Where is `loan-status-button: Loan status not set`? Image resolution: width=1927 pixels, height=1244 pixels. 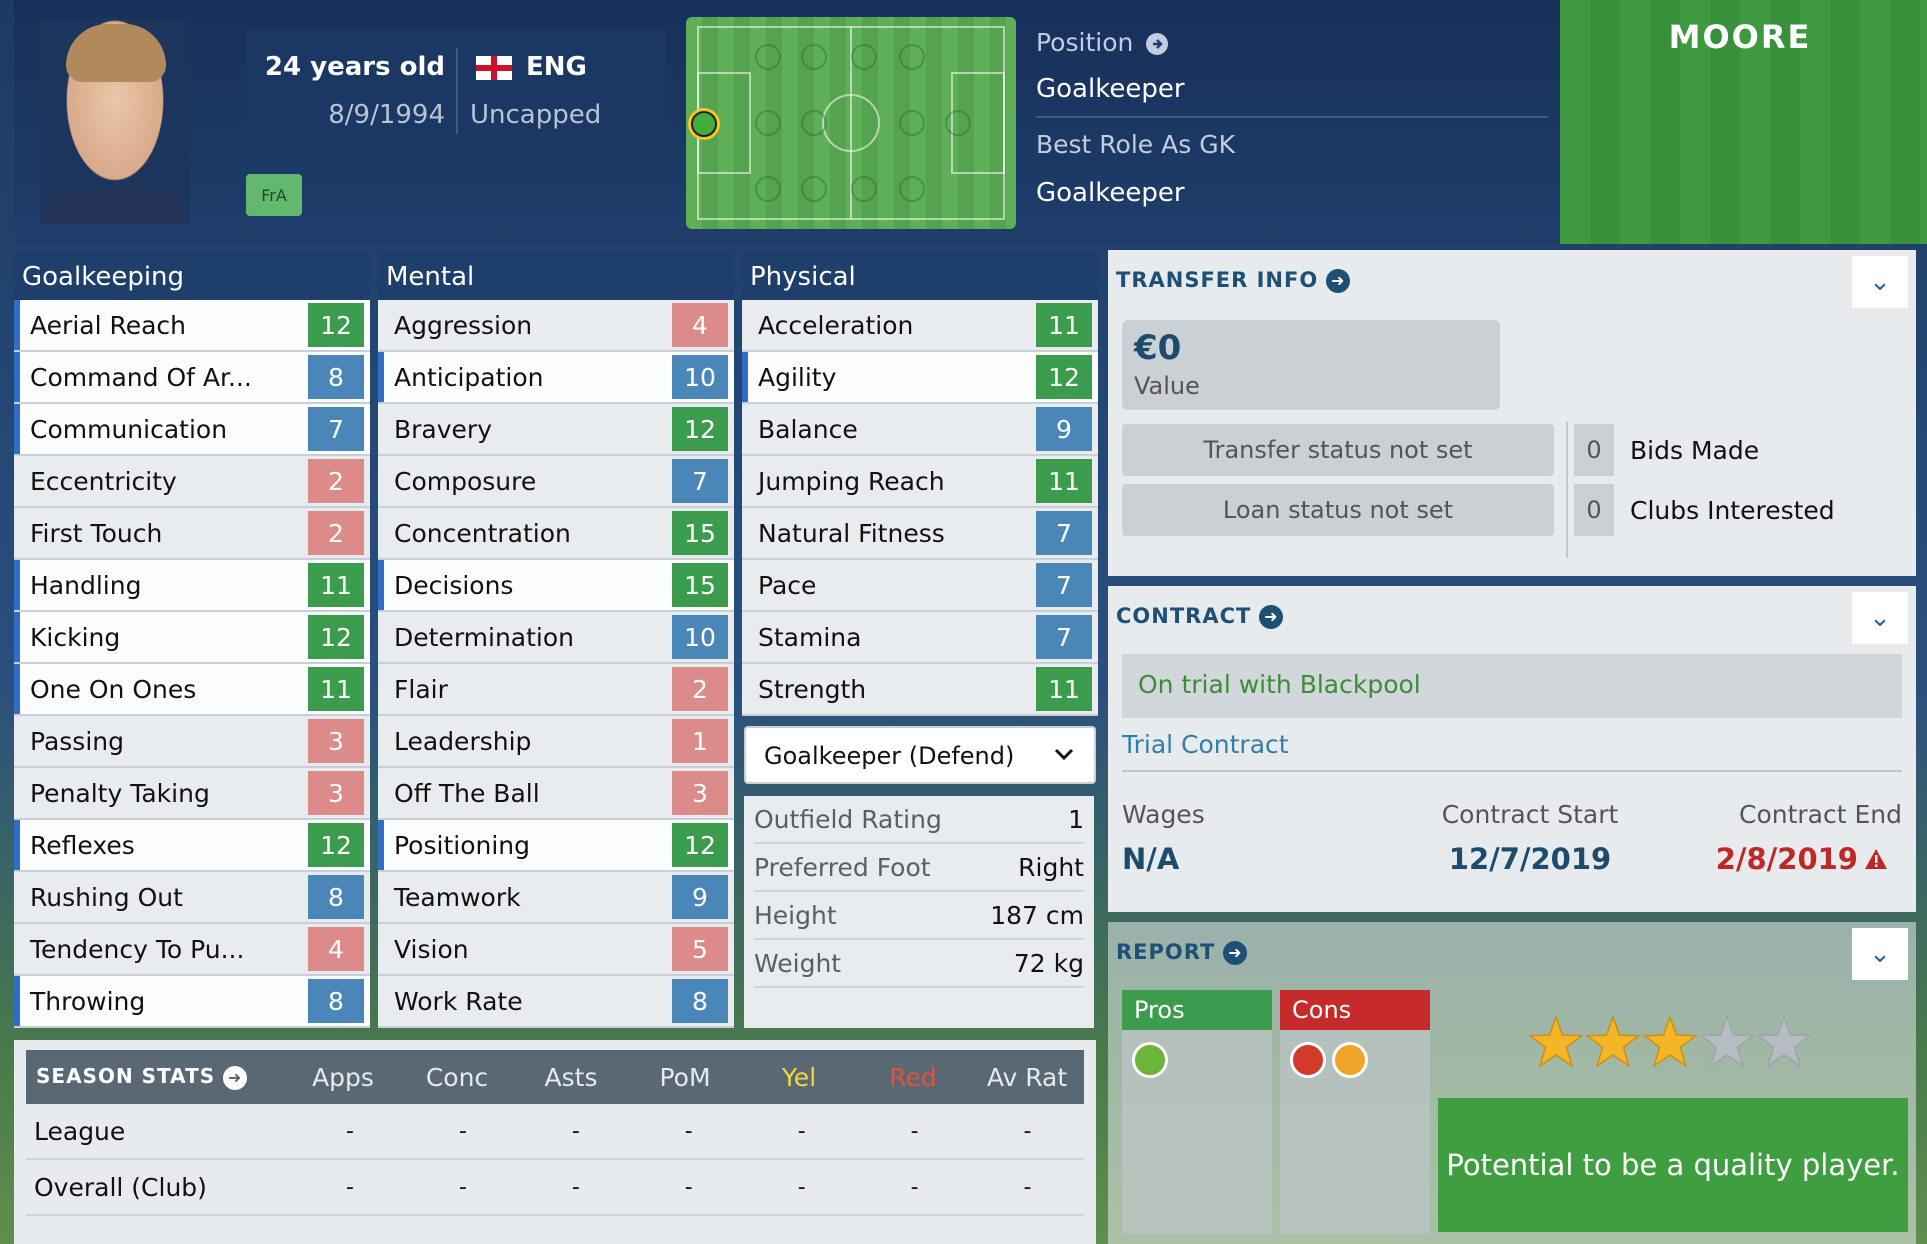
loan-status-button: Loan status not set is located at coordinates (1338, 510).